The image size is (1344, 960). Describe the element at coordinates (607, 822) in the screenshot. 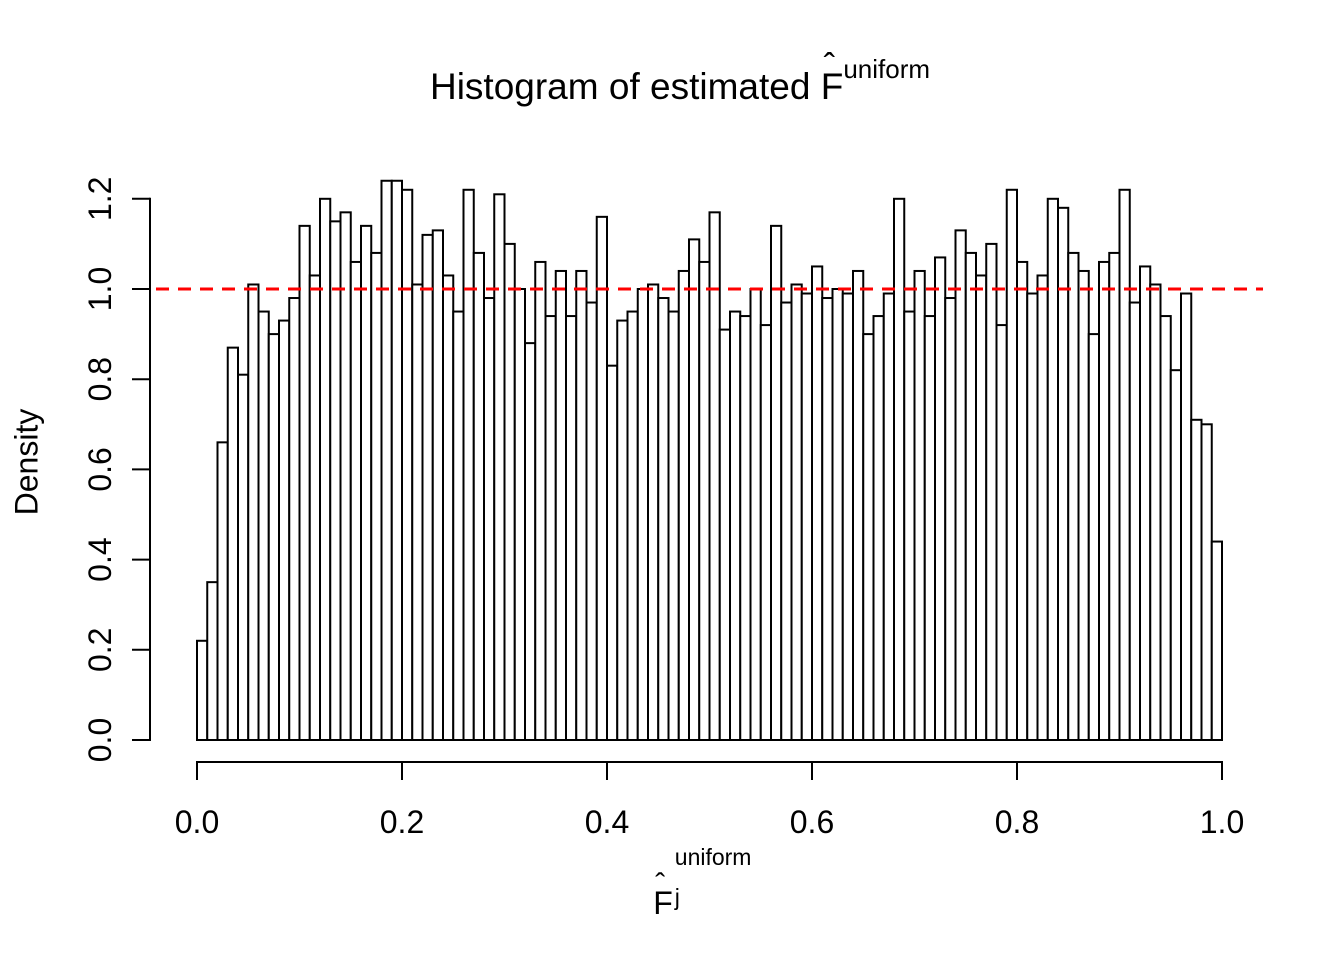

I see `x-tick-label: 0.4` at that location.